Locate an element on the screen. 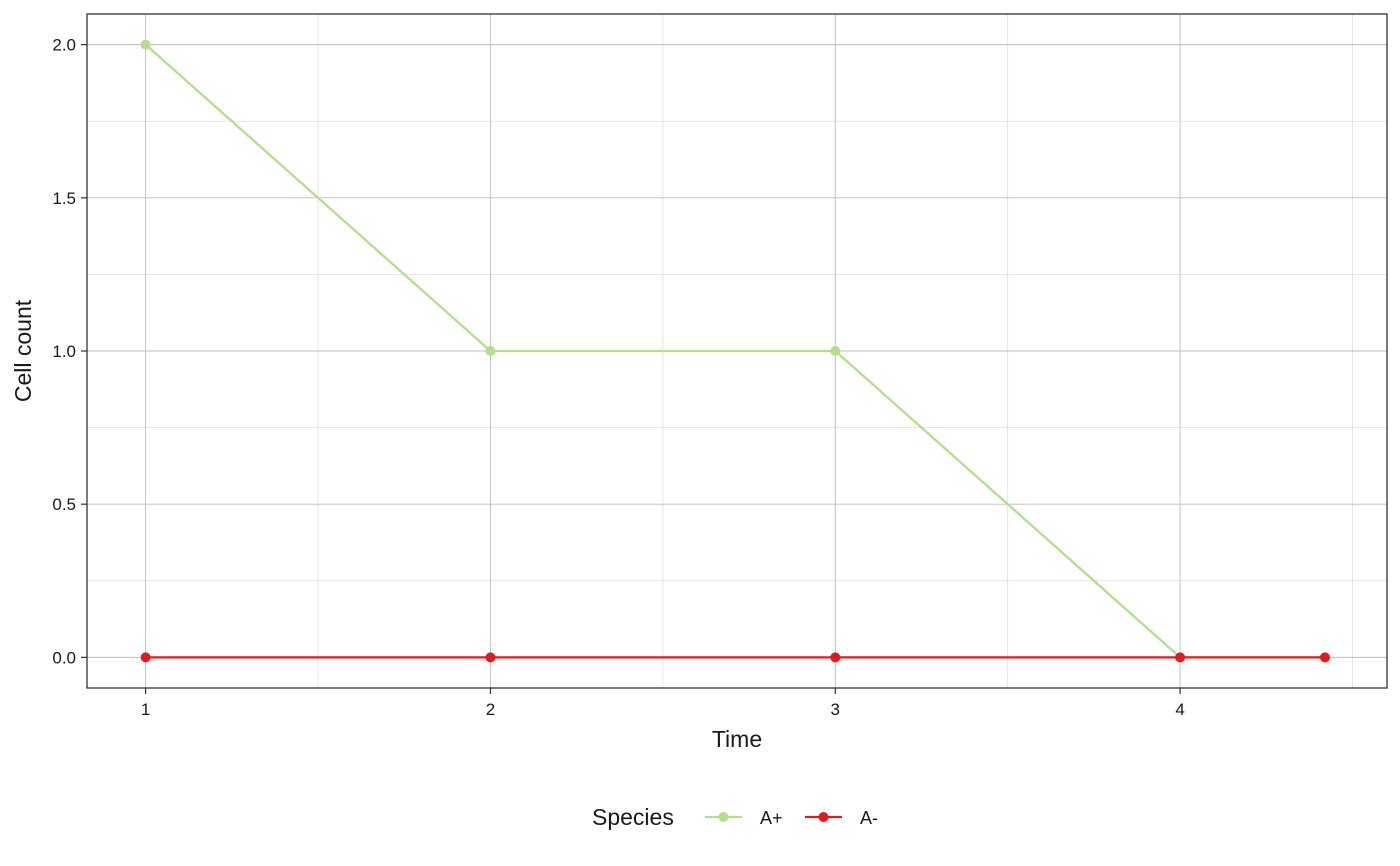 This screenshot has height=866, width=1400. y-axis-title: Cell count is located at coordinates (23, 350).